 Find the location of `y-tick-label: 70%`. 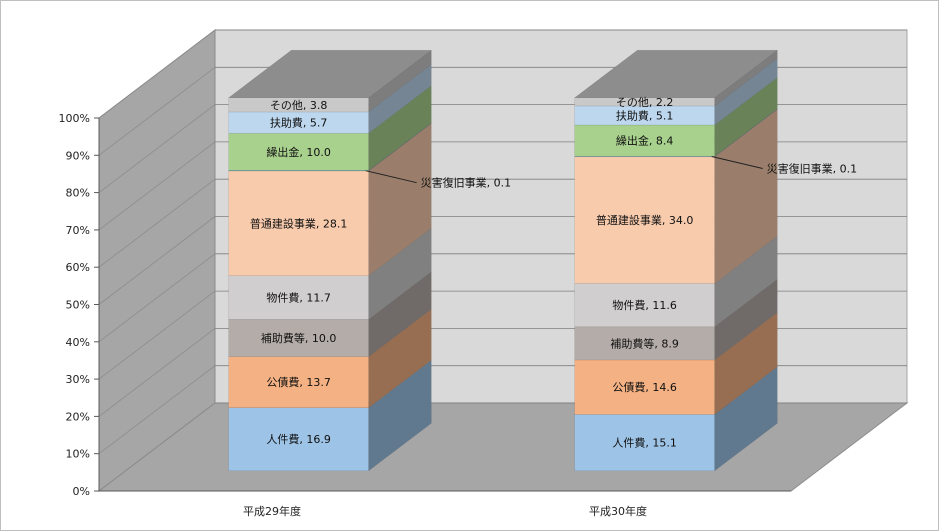

y-tick-label: 70% is located at coordinates (78, 230).